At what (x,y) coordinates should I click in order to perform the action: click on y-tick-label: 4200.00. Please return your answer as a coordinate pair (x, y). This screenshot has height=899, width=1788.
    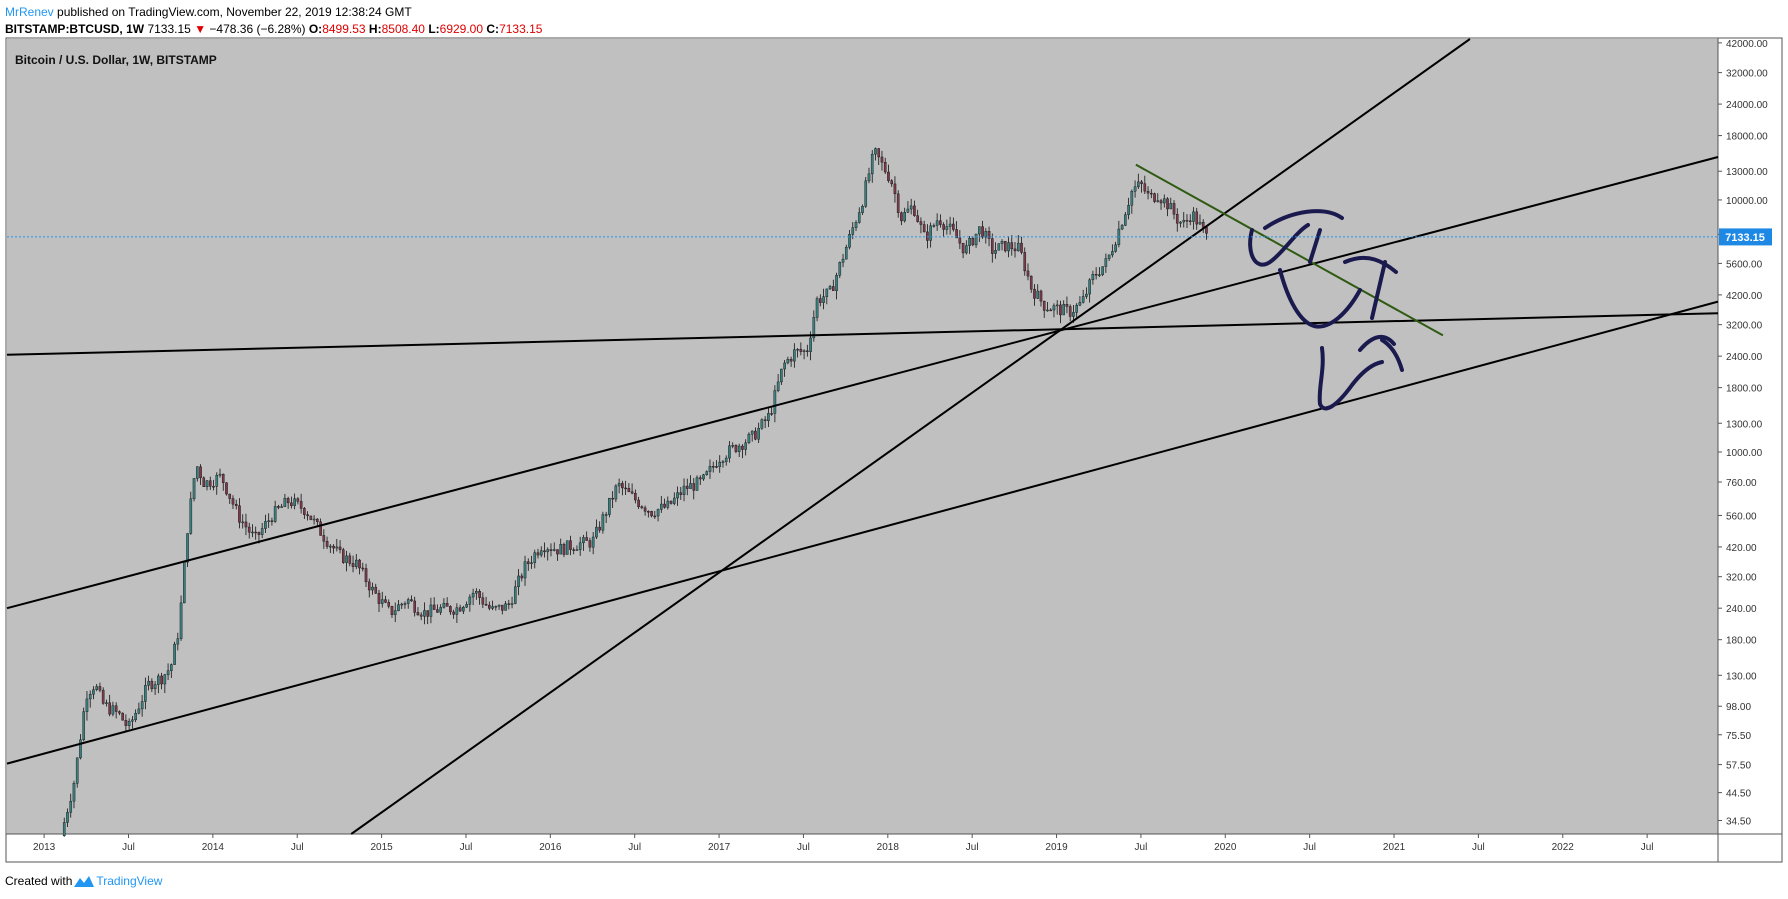
    Looking at the image, I should click on (1744, 296).